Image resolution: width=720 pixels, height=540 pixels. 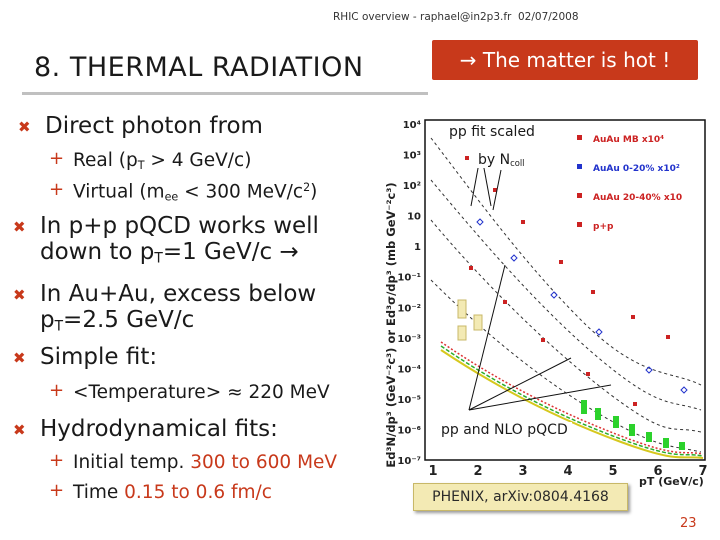 I want to click on subbullet-temperature: + <Temperature> ≈ 220 MeV, so click(x=189, y=391).